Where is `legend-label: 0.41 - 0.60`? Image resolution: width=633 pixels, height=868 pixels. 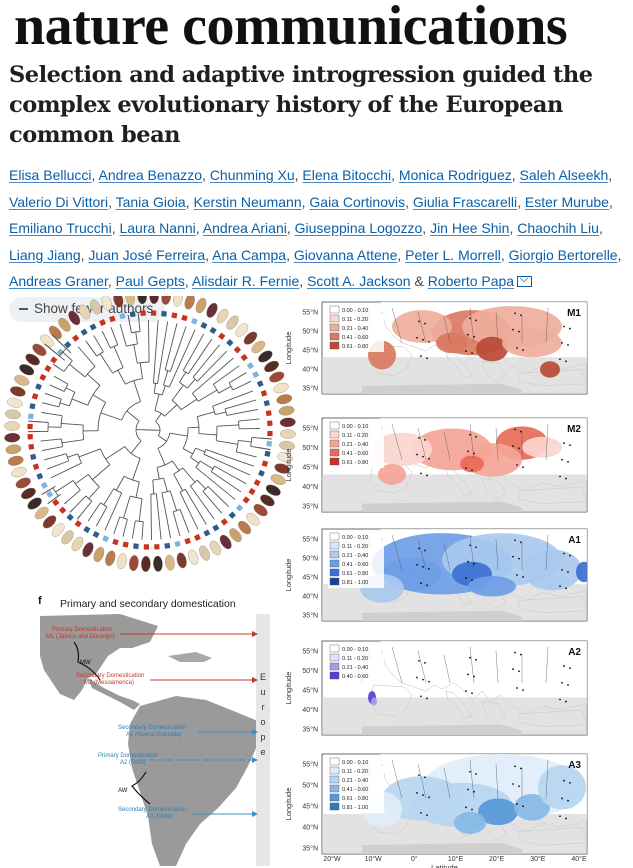
legend-label: 0.41 - 0.60 is located at coordinates (355, 790).